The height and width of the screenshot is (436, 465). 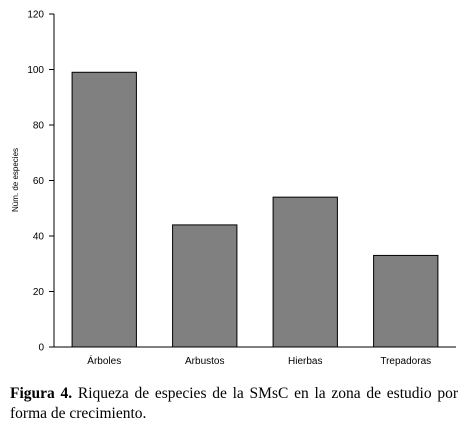 I want to click on y-tick-label: 100, so click(x=35, y=70).